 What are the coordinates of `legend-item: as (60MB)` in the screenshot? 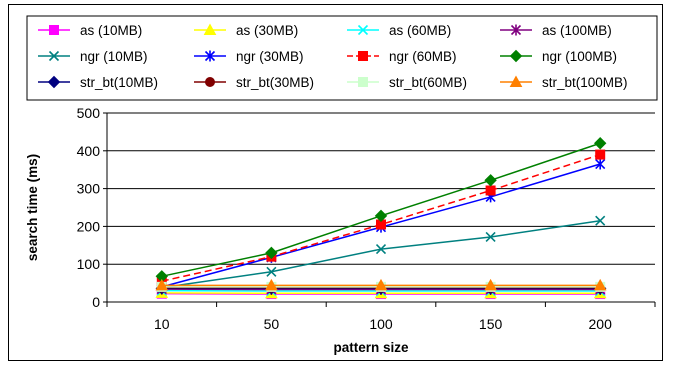 It's located at (399, 30).